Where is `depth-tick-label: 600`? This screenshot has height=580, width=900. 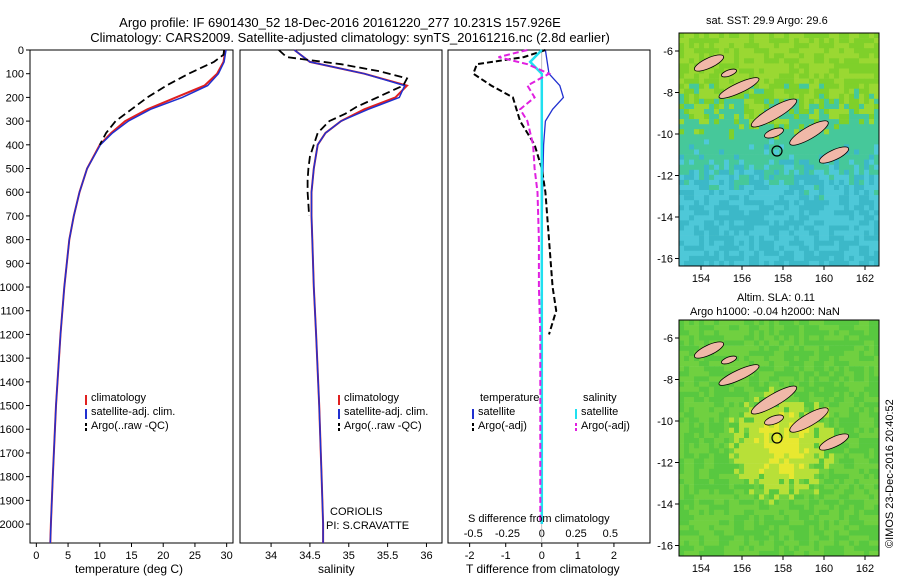
depth-tick-label: 600 is located at coordinates (15, 193).